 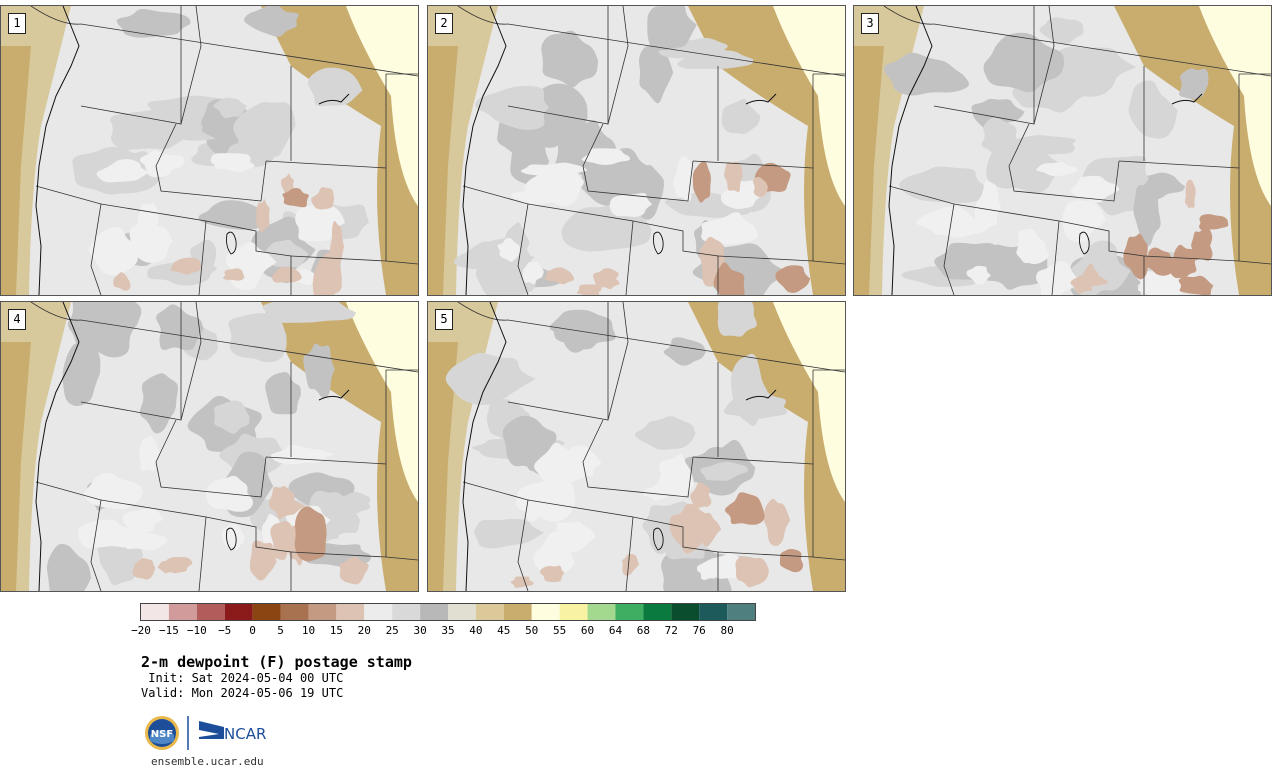 What do you see at coordinates (17, 23) in the screenshot?
I see `panel-number: 1` at bounding box center [17, 23].